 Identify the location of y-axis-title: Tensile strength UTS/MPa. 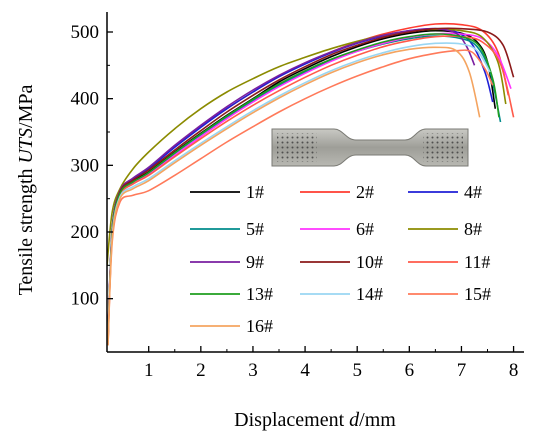
(26, 189).